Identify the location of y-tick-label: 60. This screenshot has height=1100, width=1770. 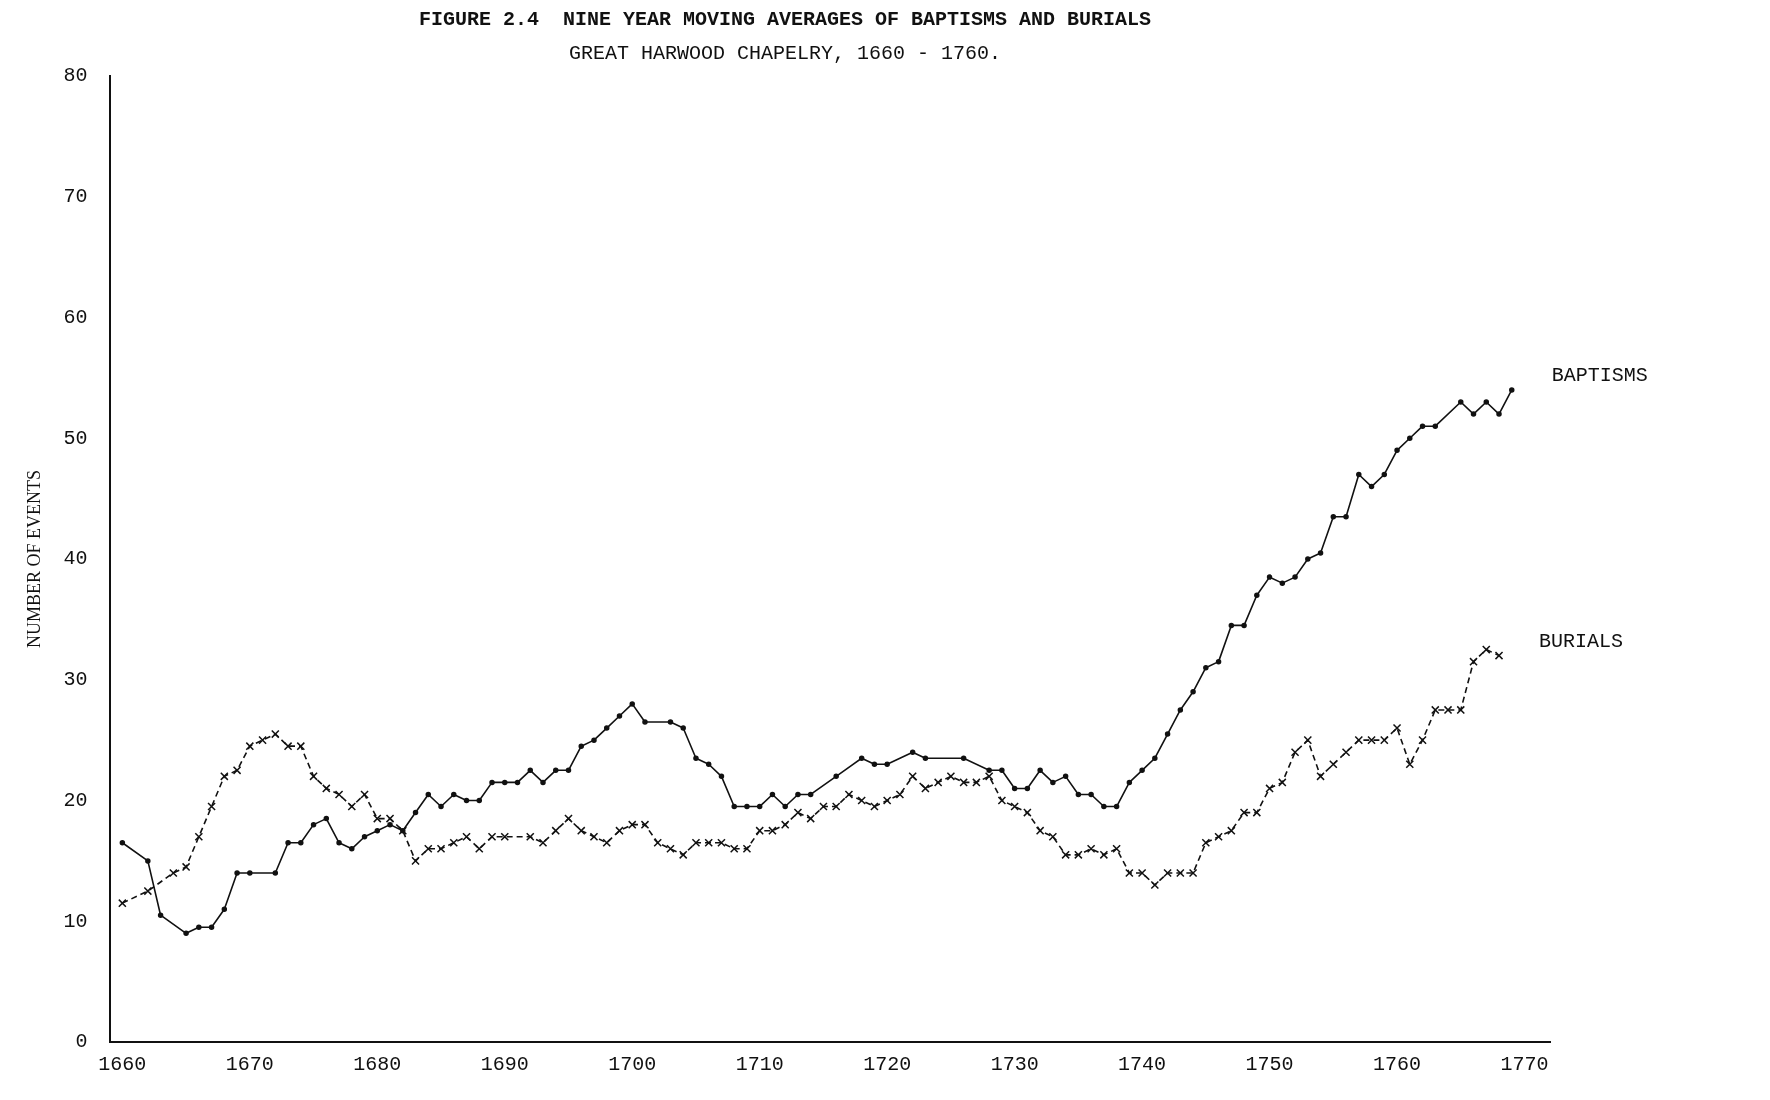
(75, 317).